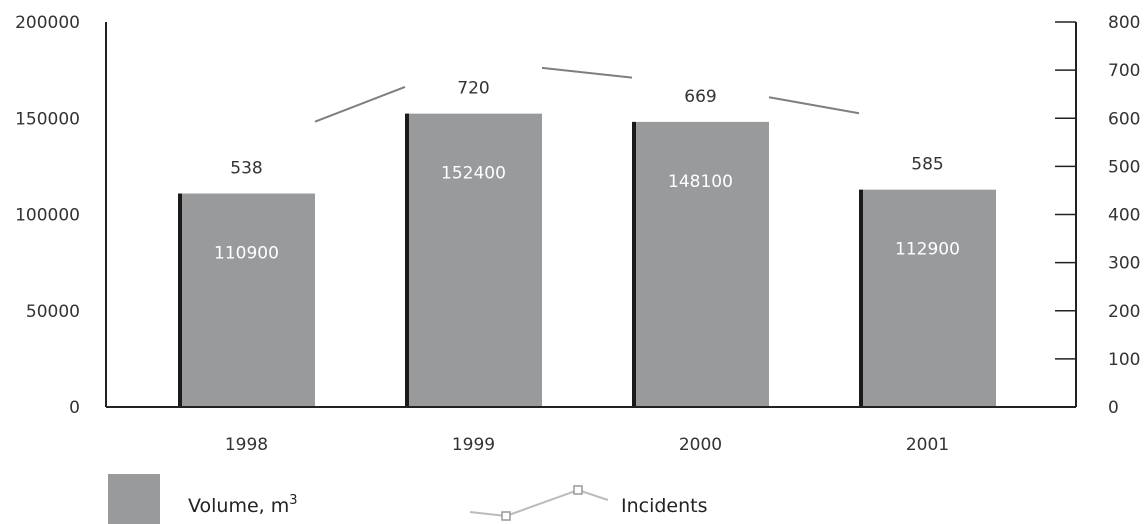 Image resolution: width=1146 pixels, height=524 pixels. What do you see at coordinates (1124, 312) in the screenshot?
I see `right-tick-label: 200` at bounding box center [1124, 312].